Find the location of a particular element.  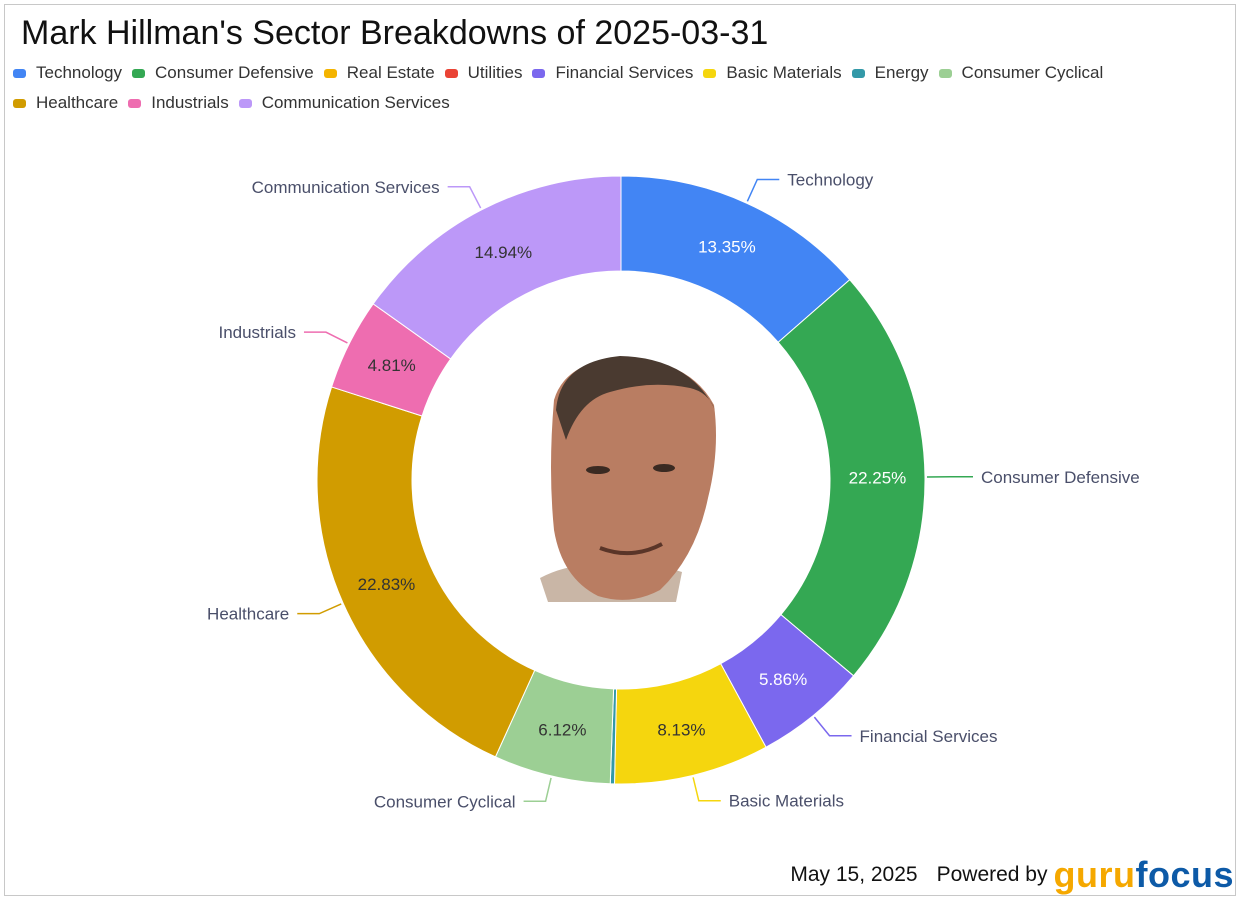

avatar-eye-left is located at coordinates (598, 470).